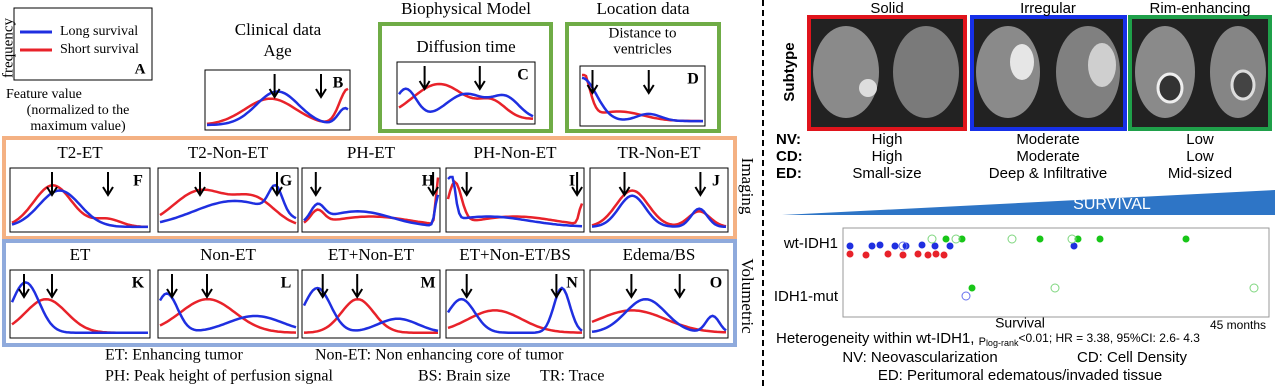  I want to click on subtype-solid: Solid, so click(887, 65).